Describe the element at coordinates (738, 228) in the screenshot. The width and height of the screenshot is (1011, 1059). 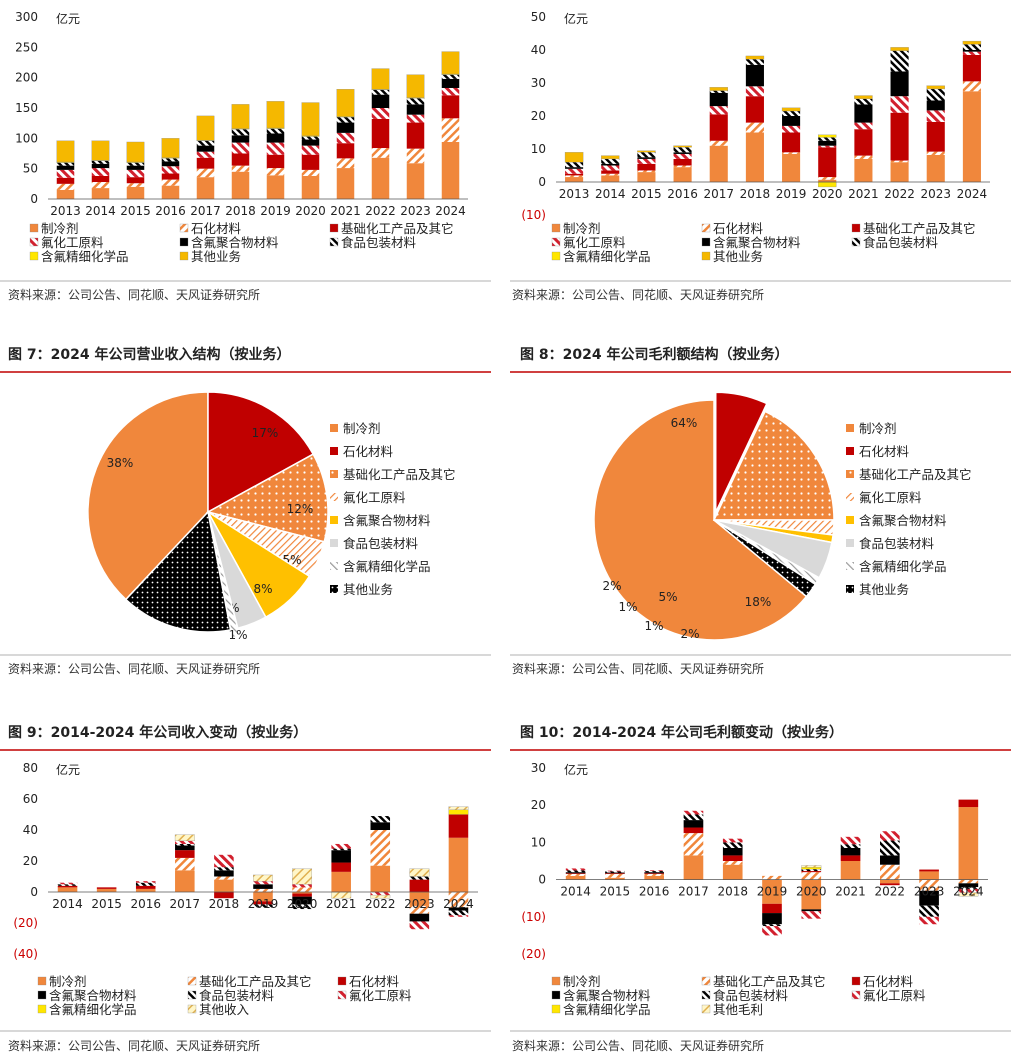
I see `legend-label: 石化材料` at that location.